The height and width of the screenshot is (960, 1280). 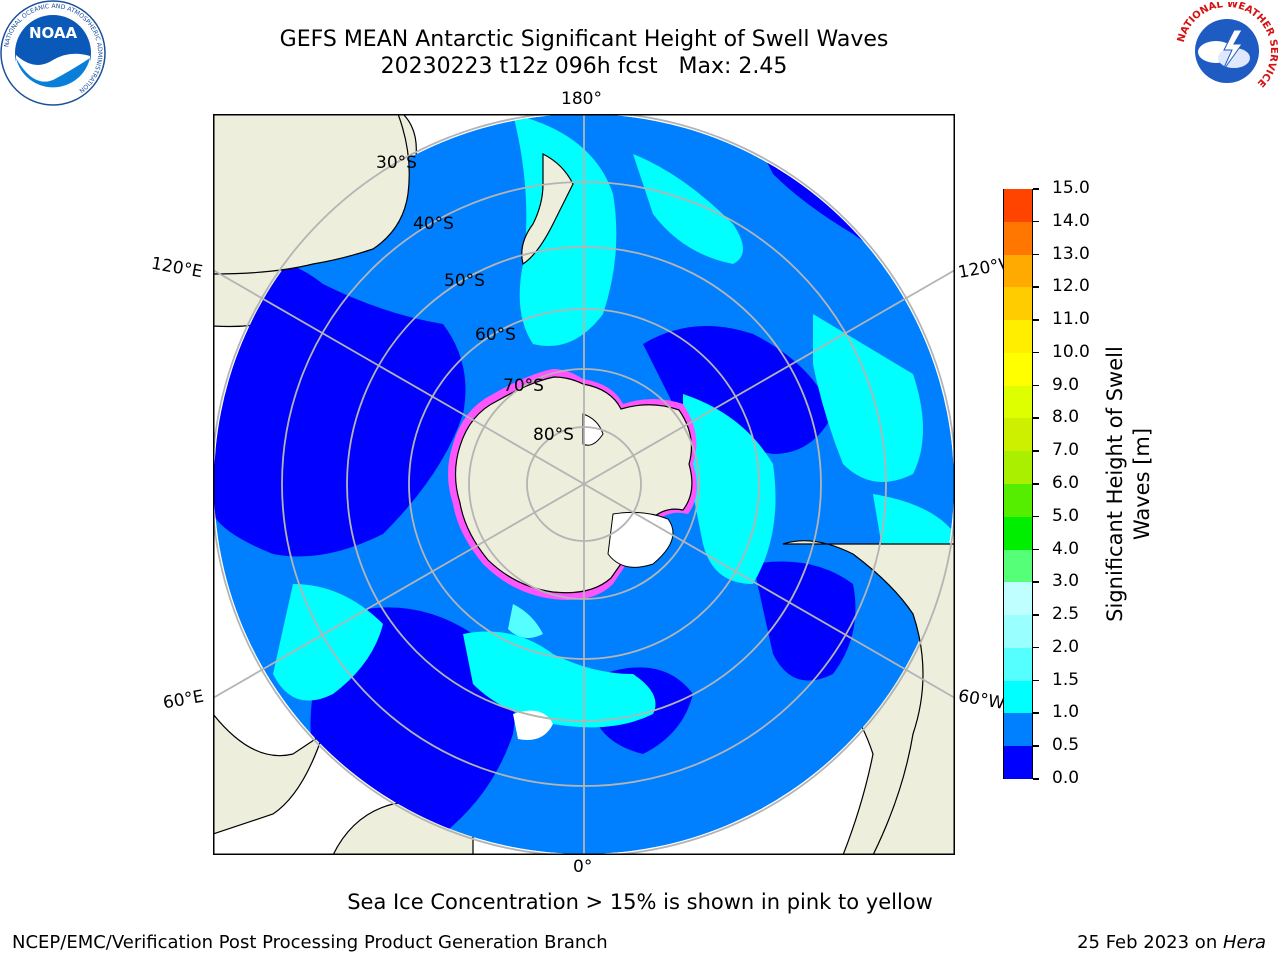 What do you see at coordinates (1066, 548) in the screenshot?
I see `colorbar-tick-label: 4.0` at bounding box center [1066, 548].